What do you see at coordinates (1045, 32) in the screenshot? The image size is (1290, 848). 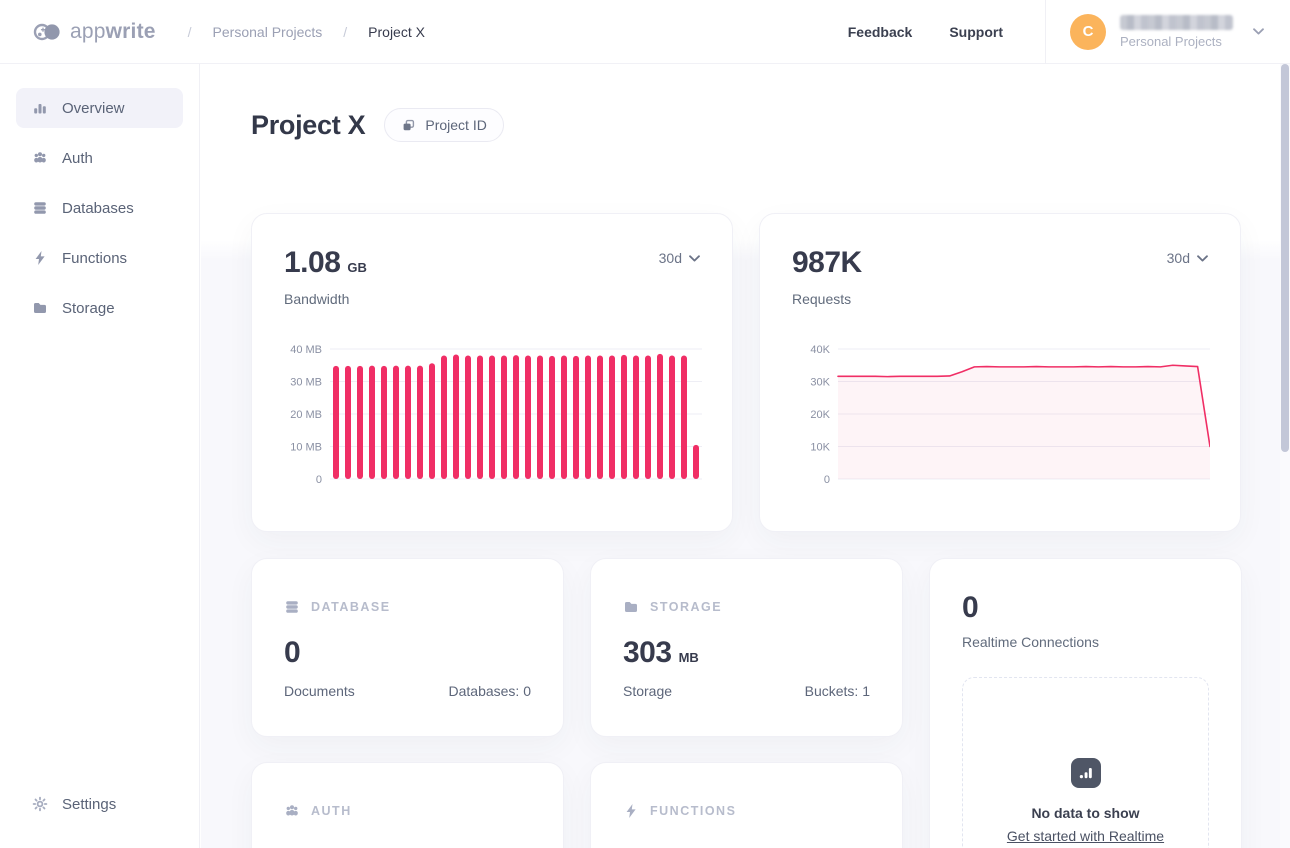 I see `header-divider` at bounding box center [1045, 32].